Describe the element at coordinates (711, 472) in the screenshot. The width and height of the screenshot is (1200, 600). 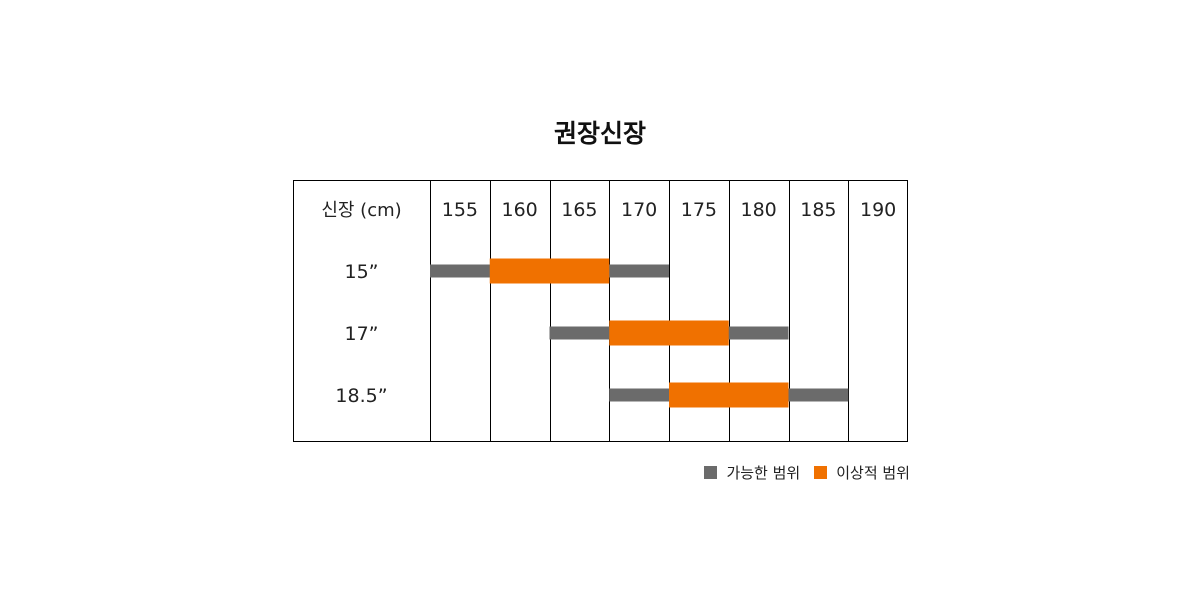
I see `legend-swatch-possible` at that location.